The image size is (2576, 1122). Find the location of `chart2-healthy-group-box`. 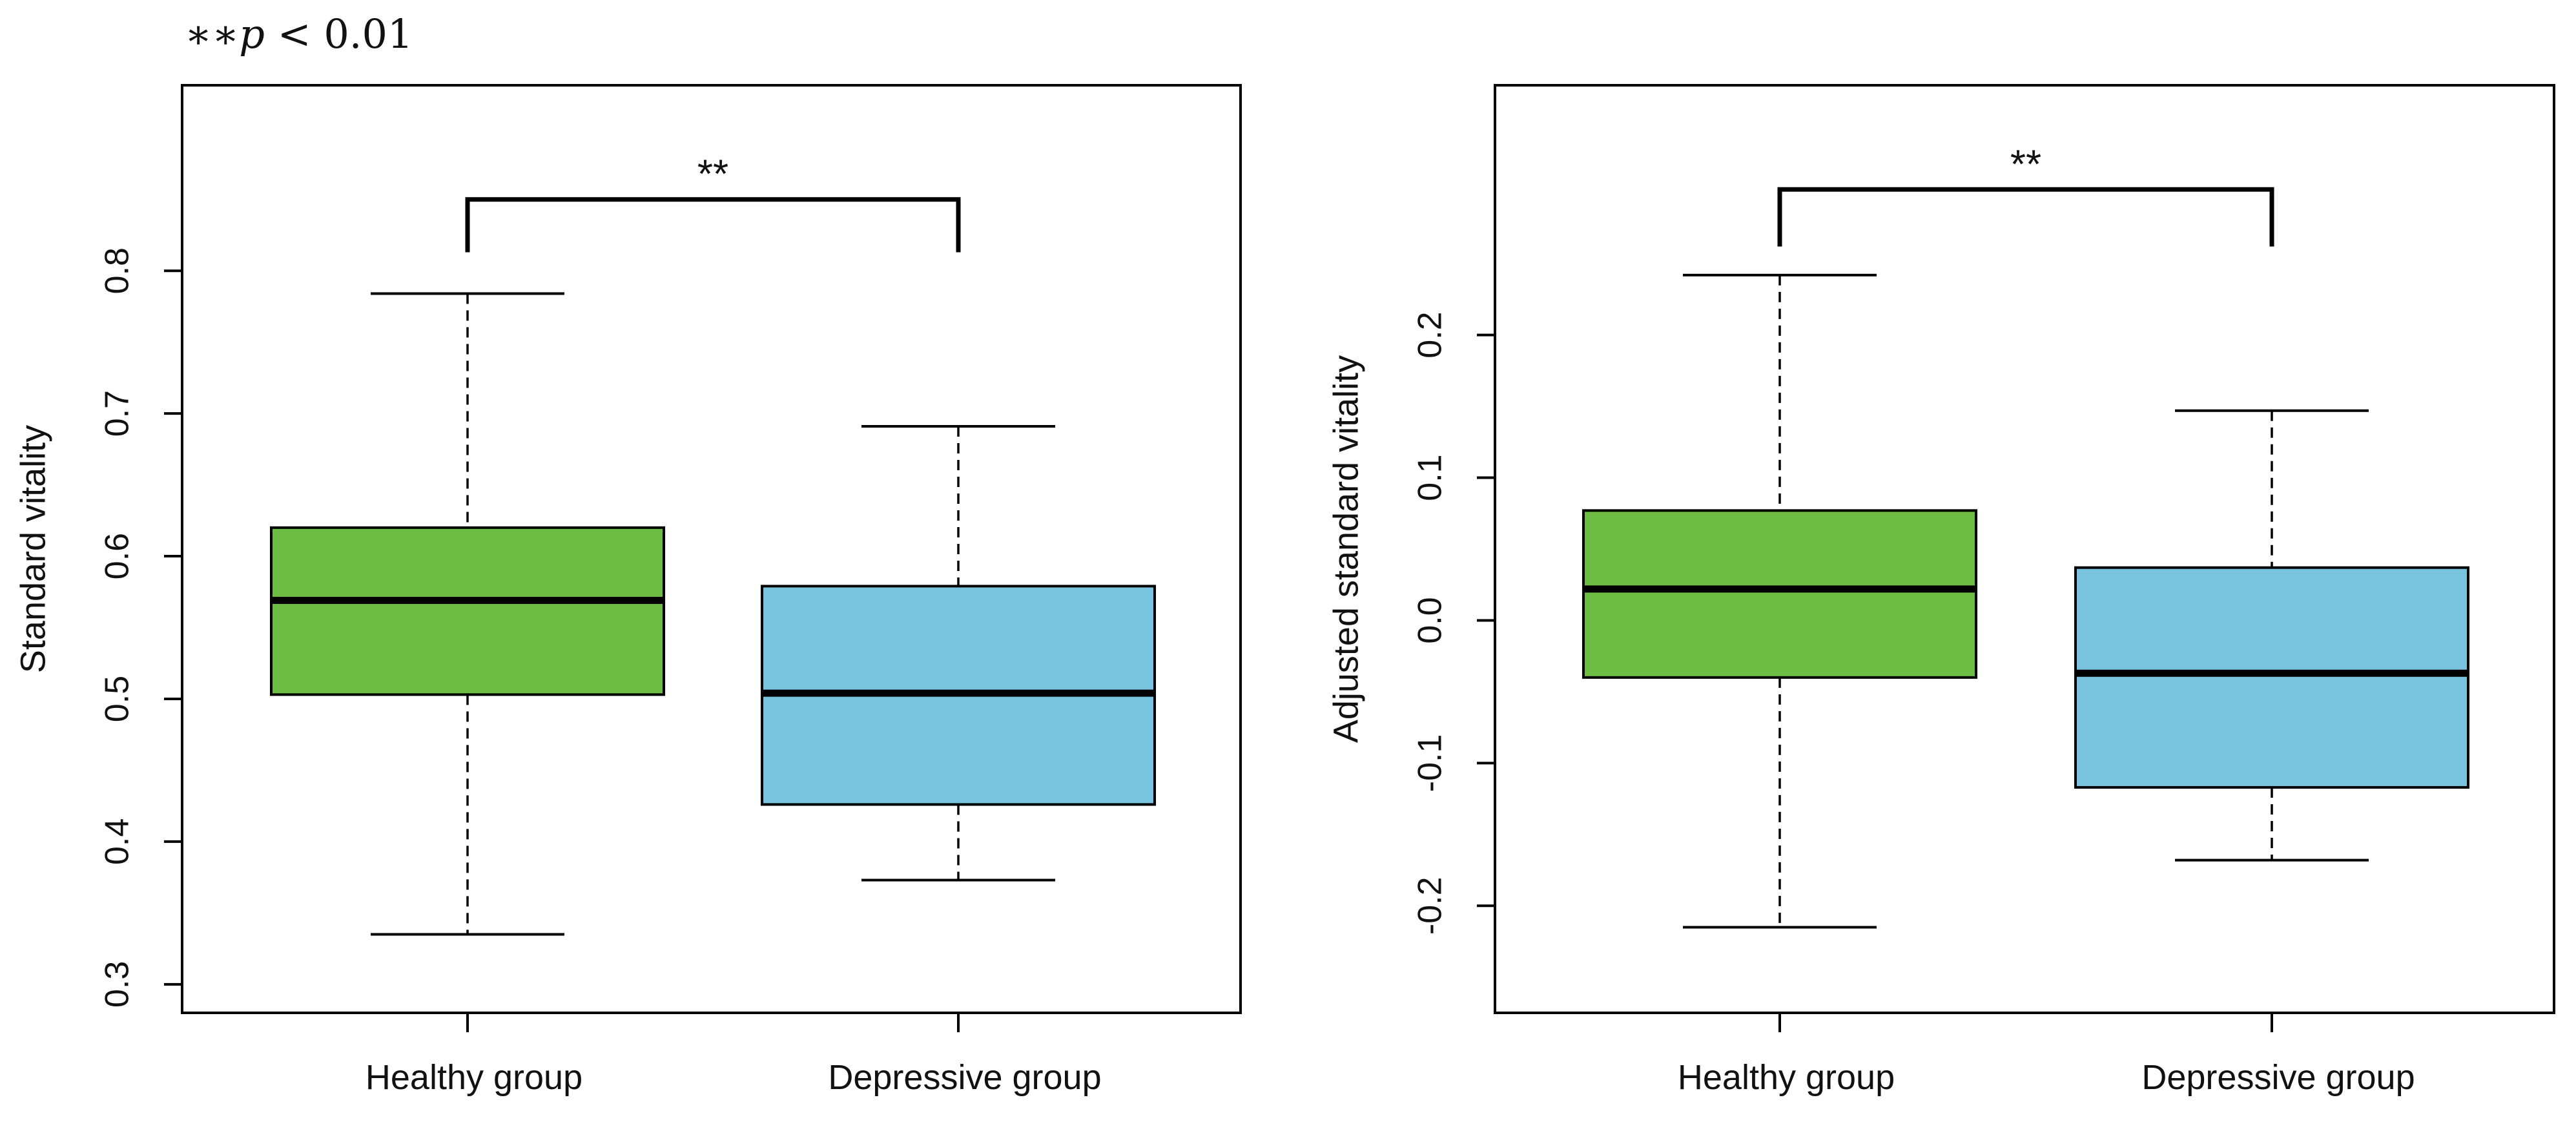

chart2-healthy-group-box is located at coordinates (1779, 594).